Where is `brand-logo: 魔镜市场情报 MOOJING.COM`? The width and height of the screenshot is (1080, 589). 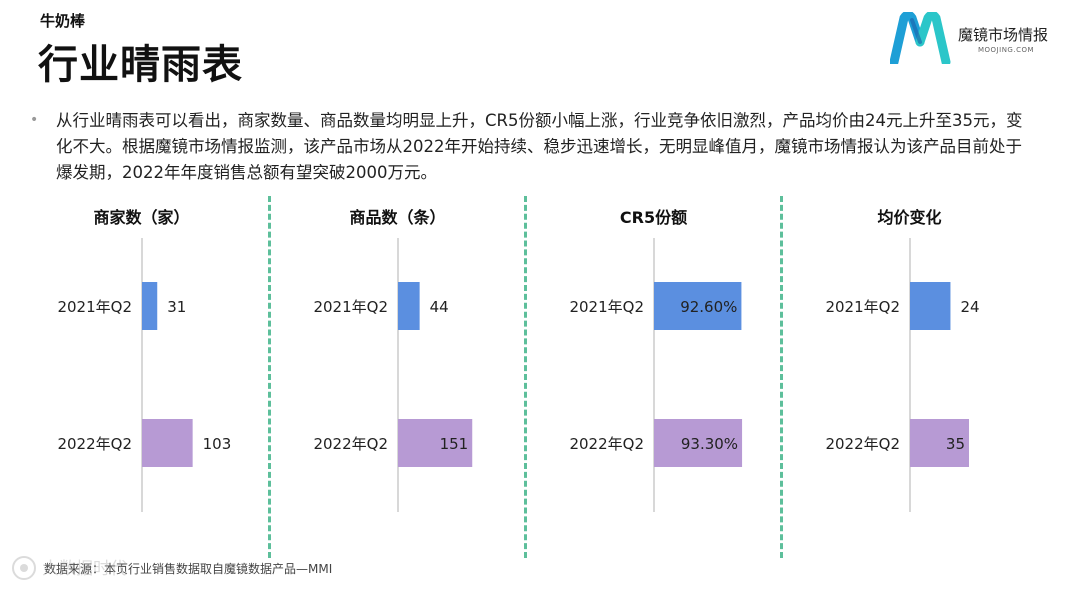 brand-logo: 魔镜市场情报 MOOJING.COM is located at coordinates (980, 40).